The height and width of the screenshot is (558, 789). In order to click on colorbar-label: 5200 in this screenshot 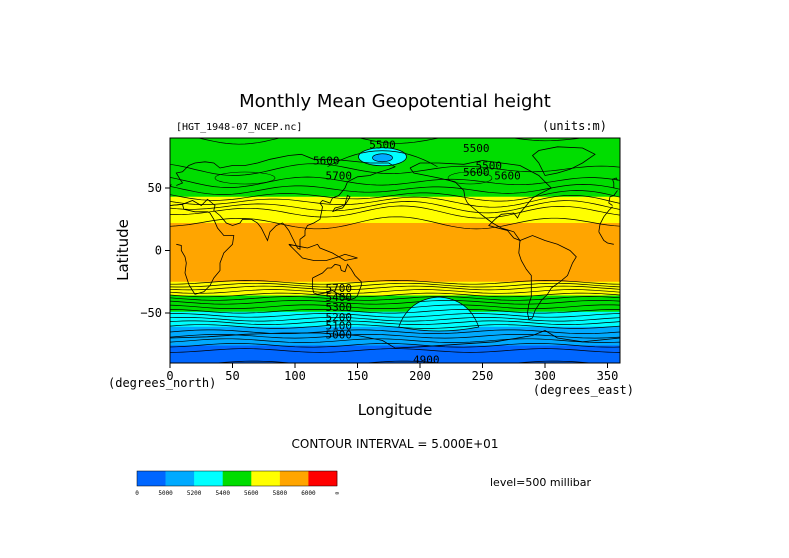, I will do `click(194, 493)`.